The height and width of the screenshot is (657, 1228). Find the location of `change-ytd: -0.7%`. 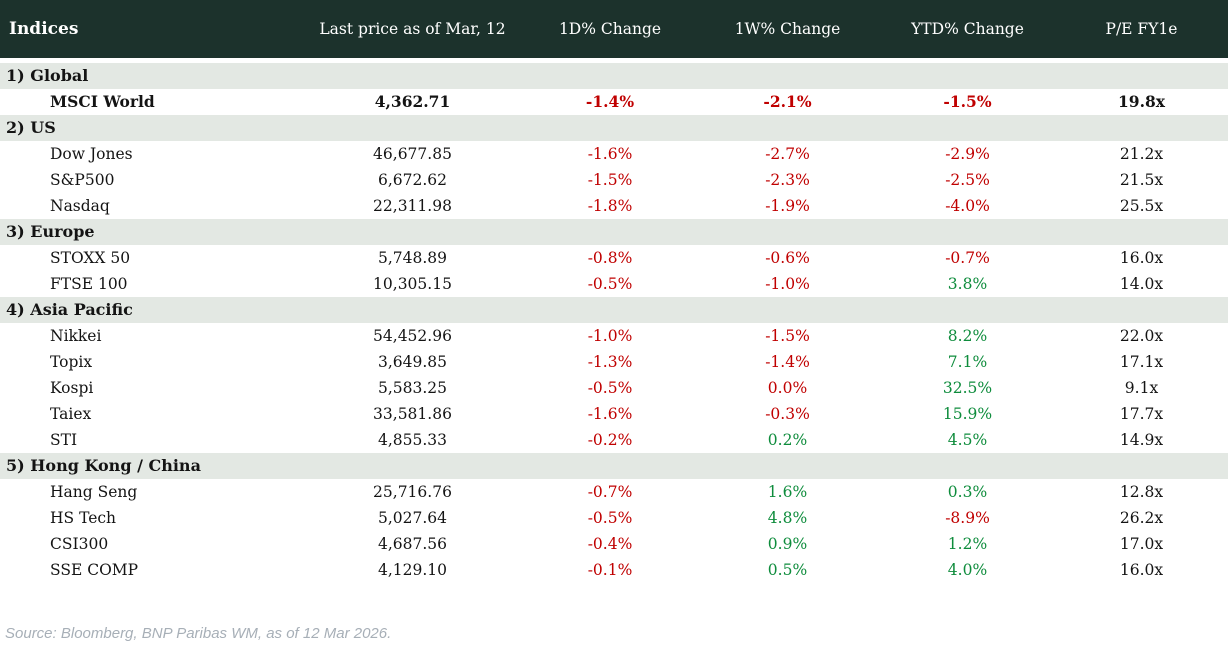

change-ytd: -0.7% is located at coordinates (967, 258).